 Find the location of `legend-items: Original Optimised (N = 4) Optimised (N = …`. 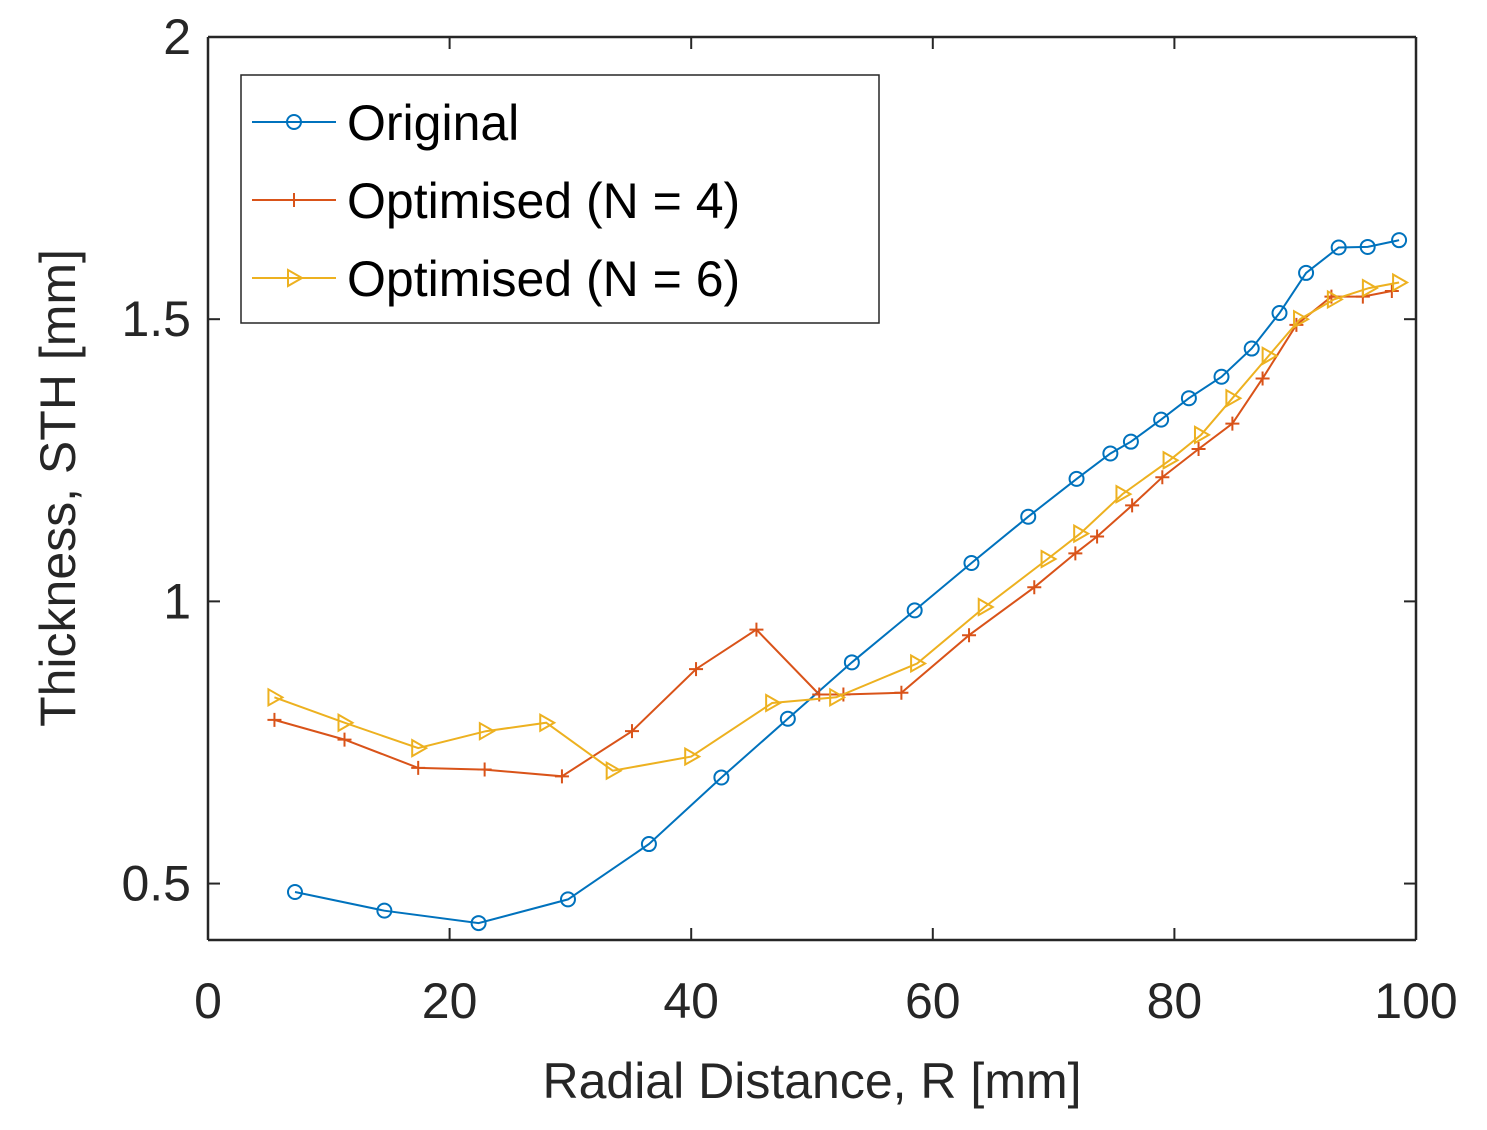

legend-items: Original Optimised (N = 4) Optimised (N = … is located at coordinates (496, 201).